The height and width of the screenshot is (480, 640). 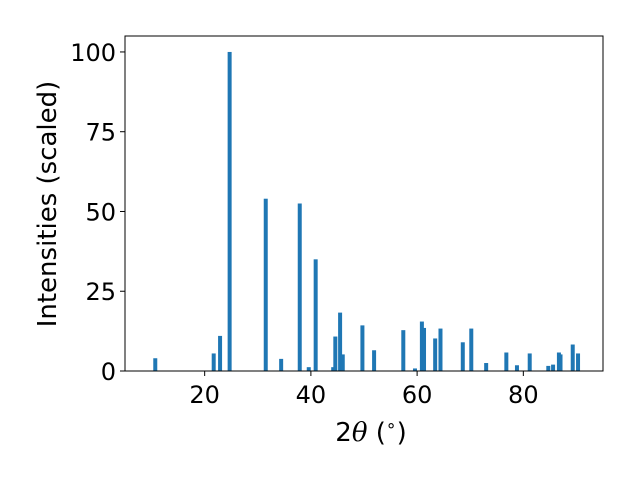 What do you see at coordinates (108, 372) in the screenshot?
I see `y-tick-label: 0` at bounding box center [108, 372].